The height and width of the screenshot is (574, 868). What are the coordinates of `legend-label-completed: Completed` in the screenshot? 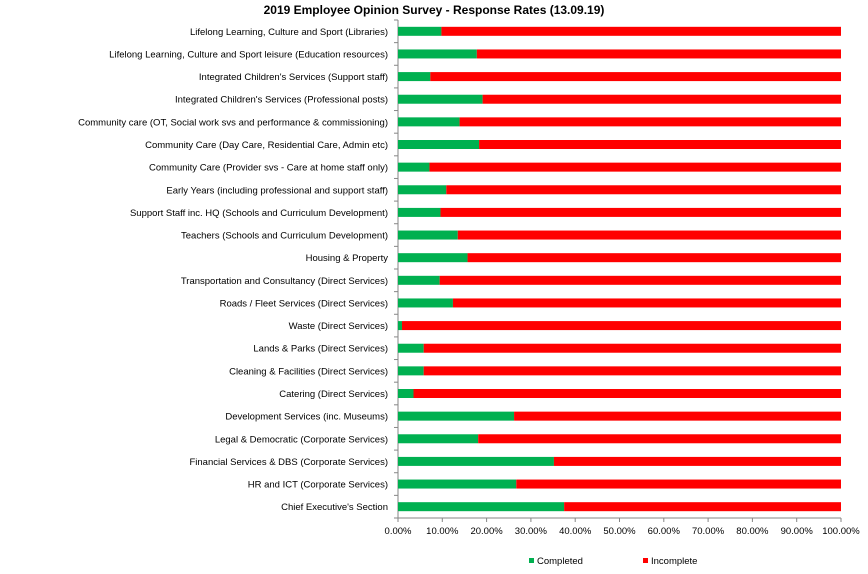 It's located at (560, 561).